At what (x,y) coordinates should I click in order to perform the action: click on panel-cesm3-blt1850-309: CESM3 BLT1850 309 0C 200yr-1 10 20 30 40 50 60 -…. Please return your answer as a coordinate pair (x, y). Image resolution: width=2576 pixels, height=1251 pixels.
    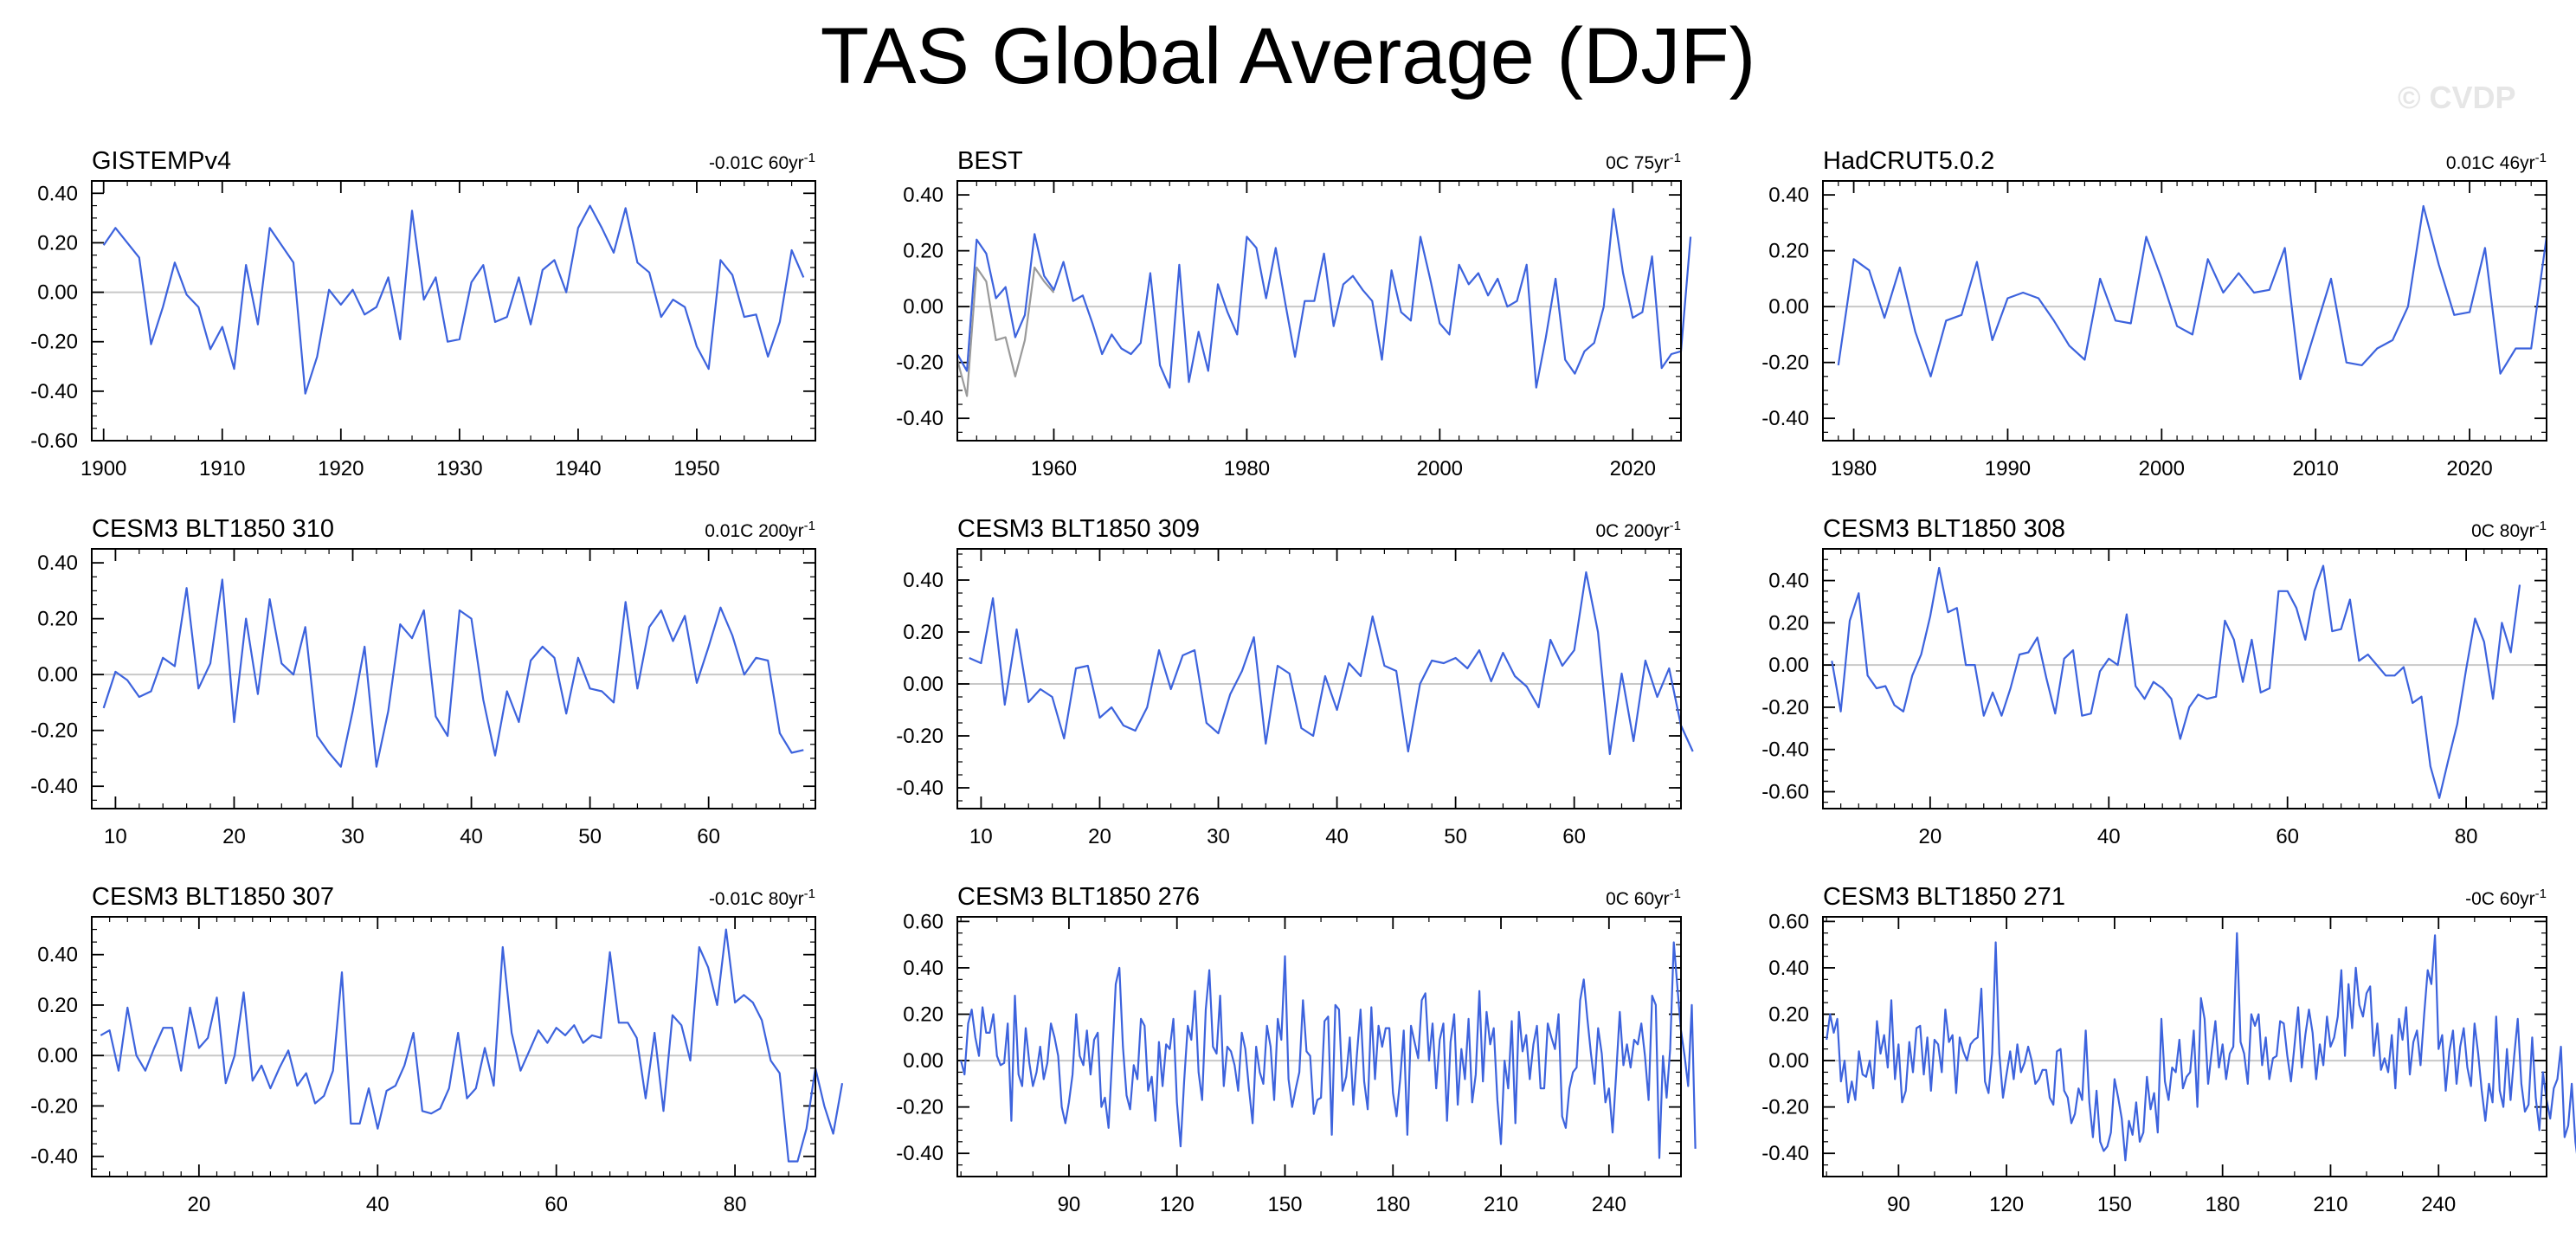
    Looking at the image, I should click on (1295, 682).